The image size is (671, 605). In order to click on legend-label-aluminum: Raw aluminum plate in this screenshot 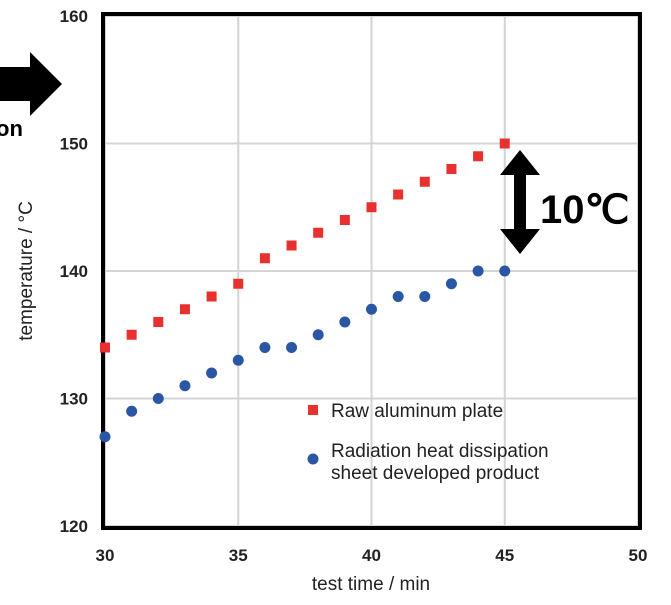, I will do `click(417, 411)`.